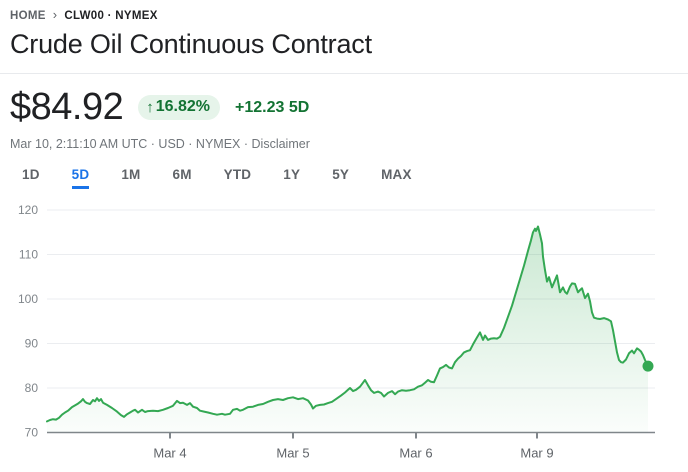 The height and width of the screenshot is (472, 688). I want to click on y-axis-label: 110, so click(28, 255).